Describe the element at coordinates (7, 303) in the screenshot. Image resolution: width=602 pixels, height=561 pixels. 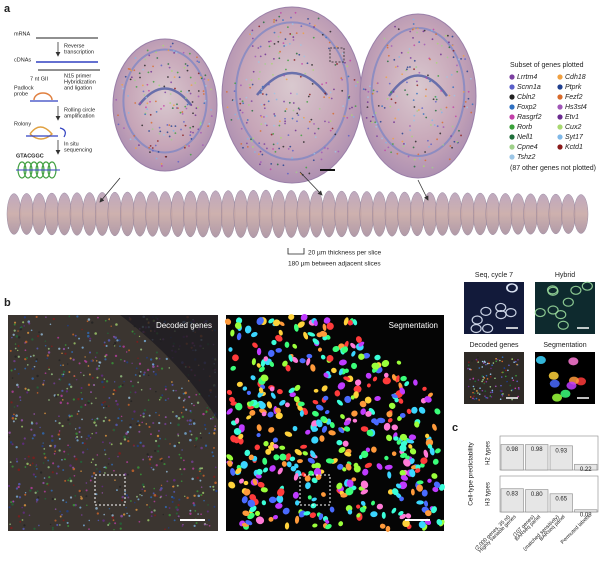
I see `panel-label: b` at that location.